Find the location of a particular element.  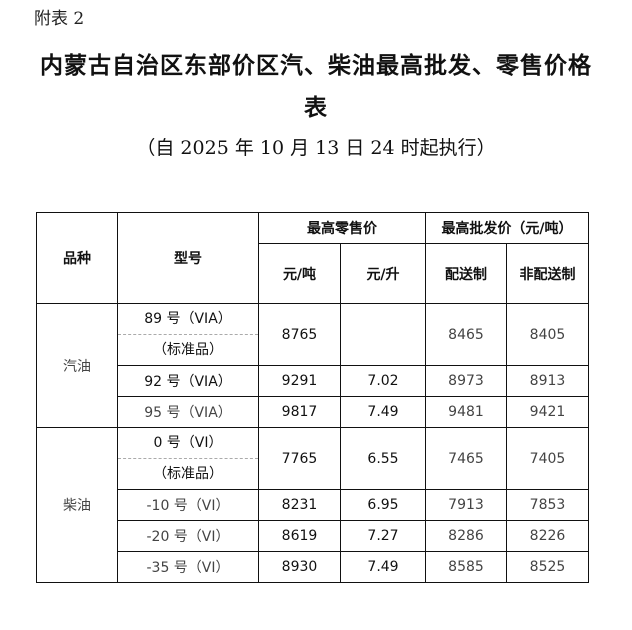

non-delivery-cell: 7853 is located at coordinates (547, 505).